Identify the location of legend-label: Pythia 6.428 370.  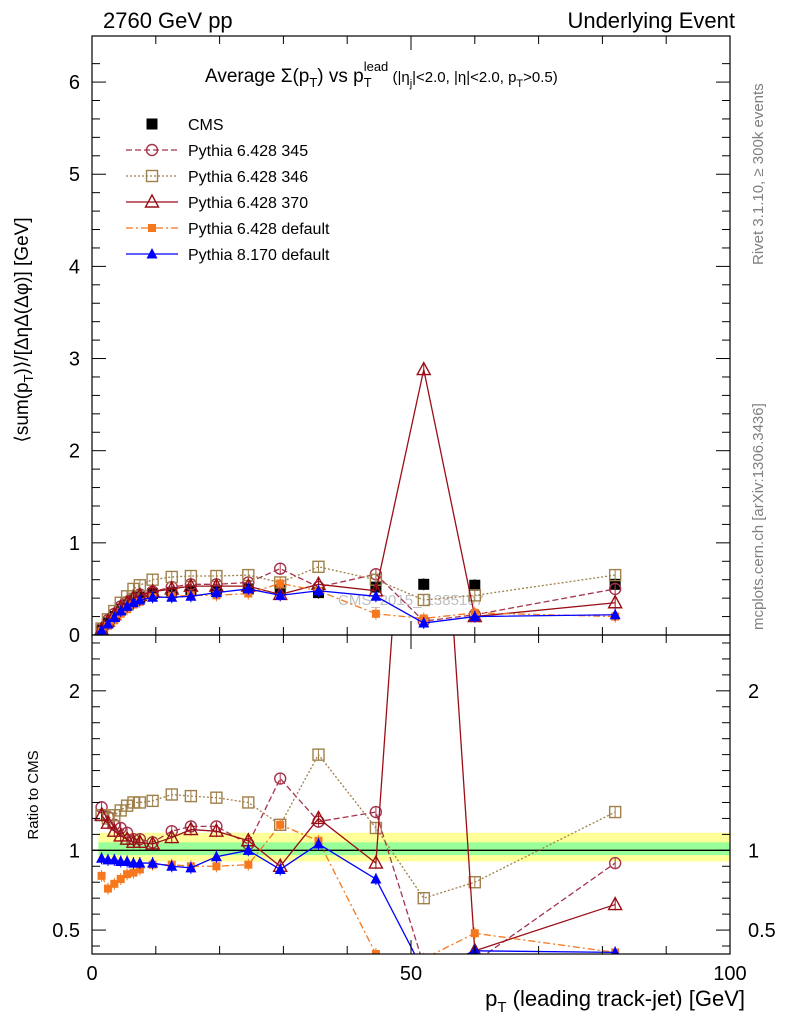
(248, 203).